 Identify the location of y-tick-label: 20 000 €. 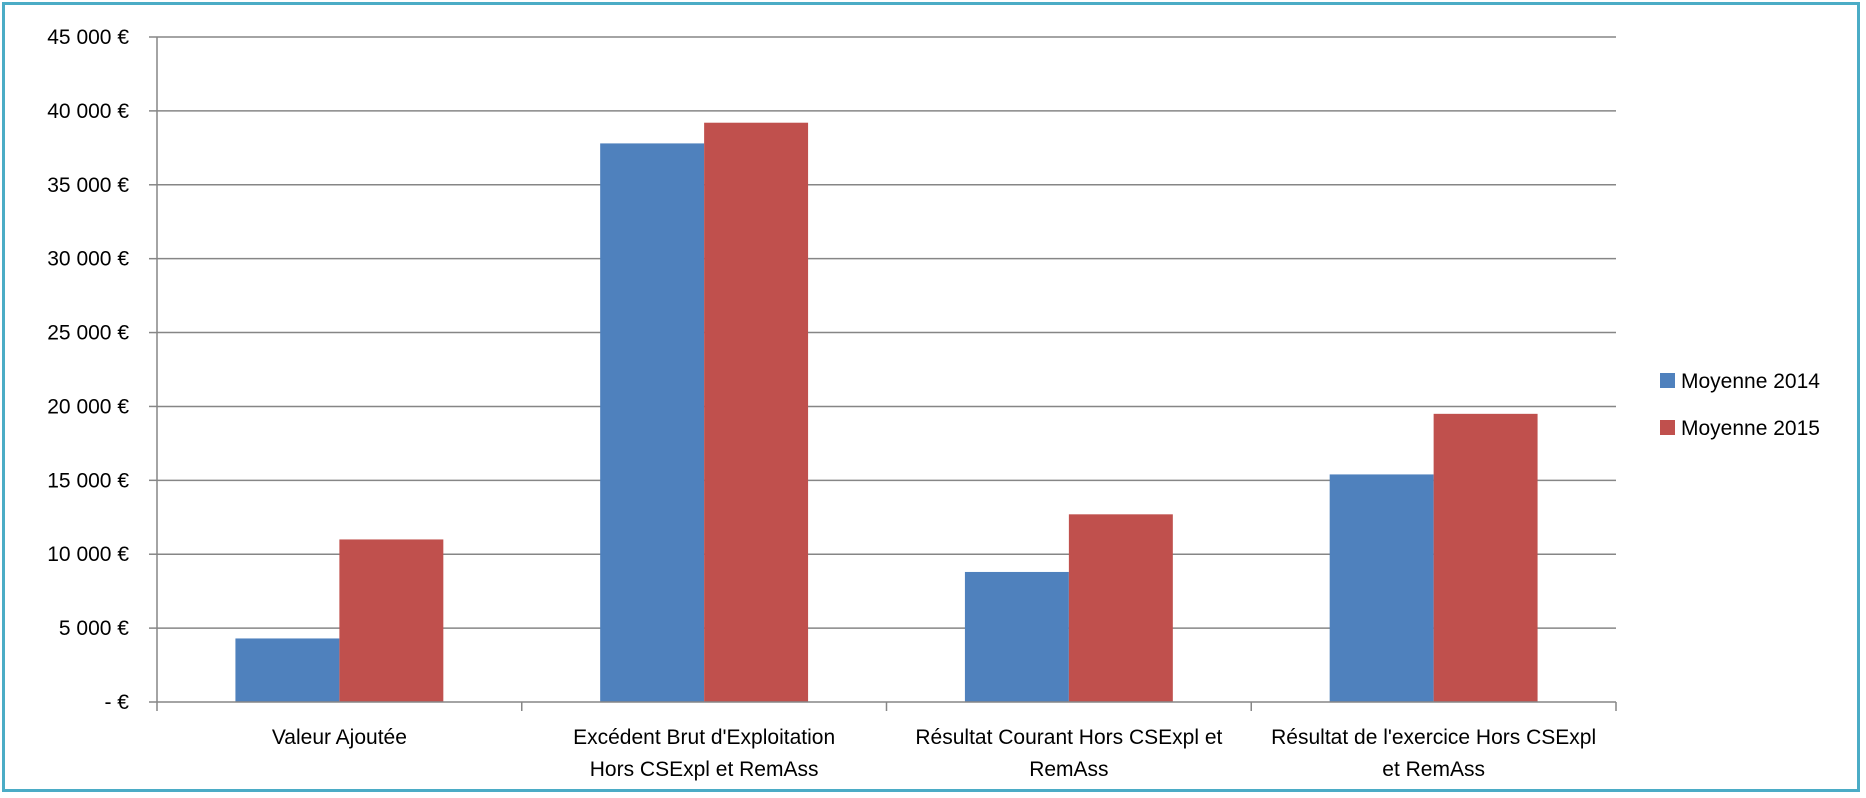
(88, 406).